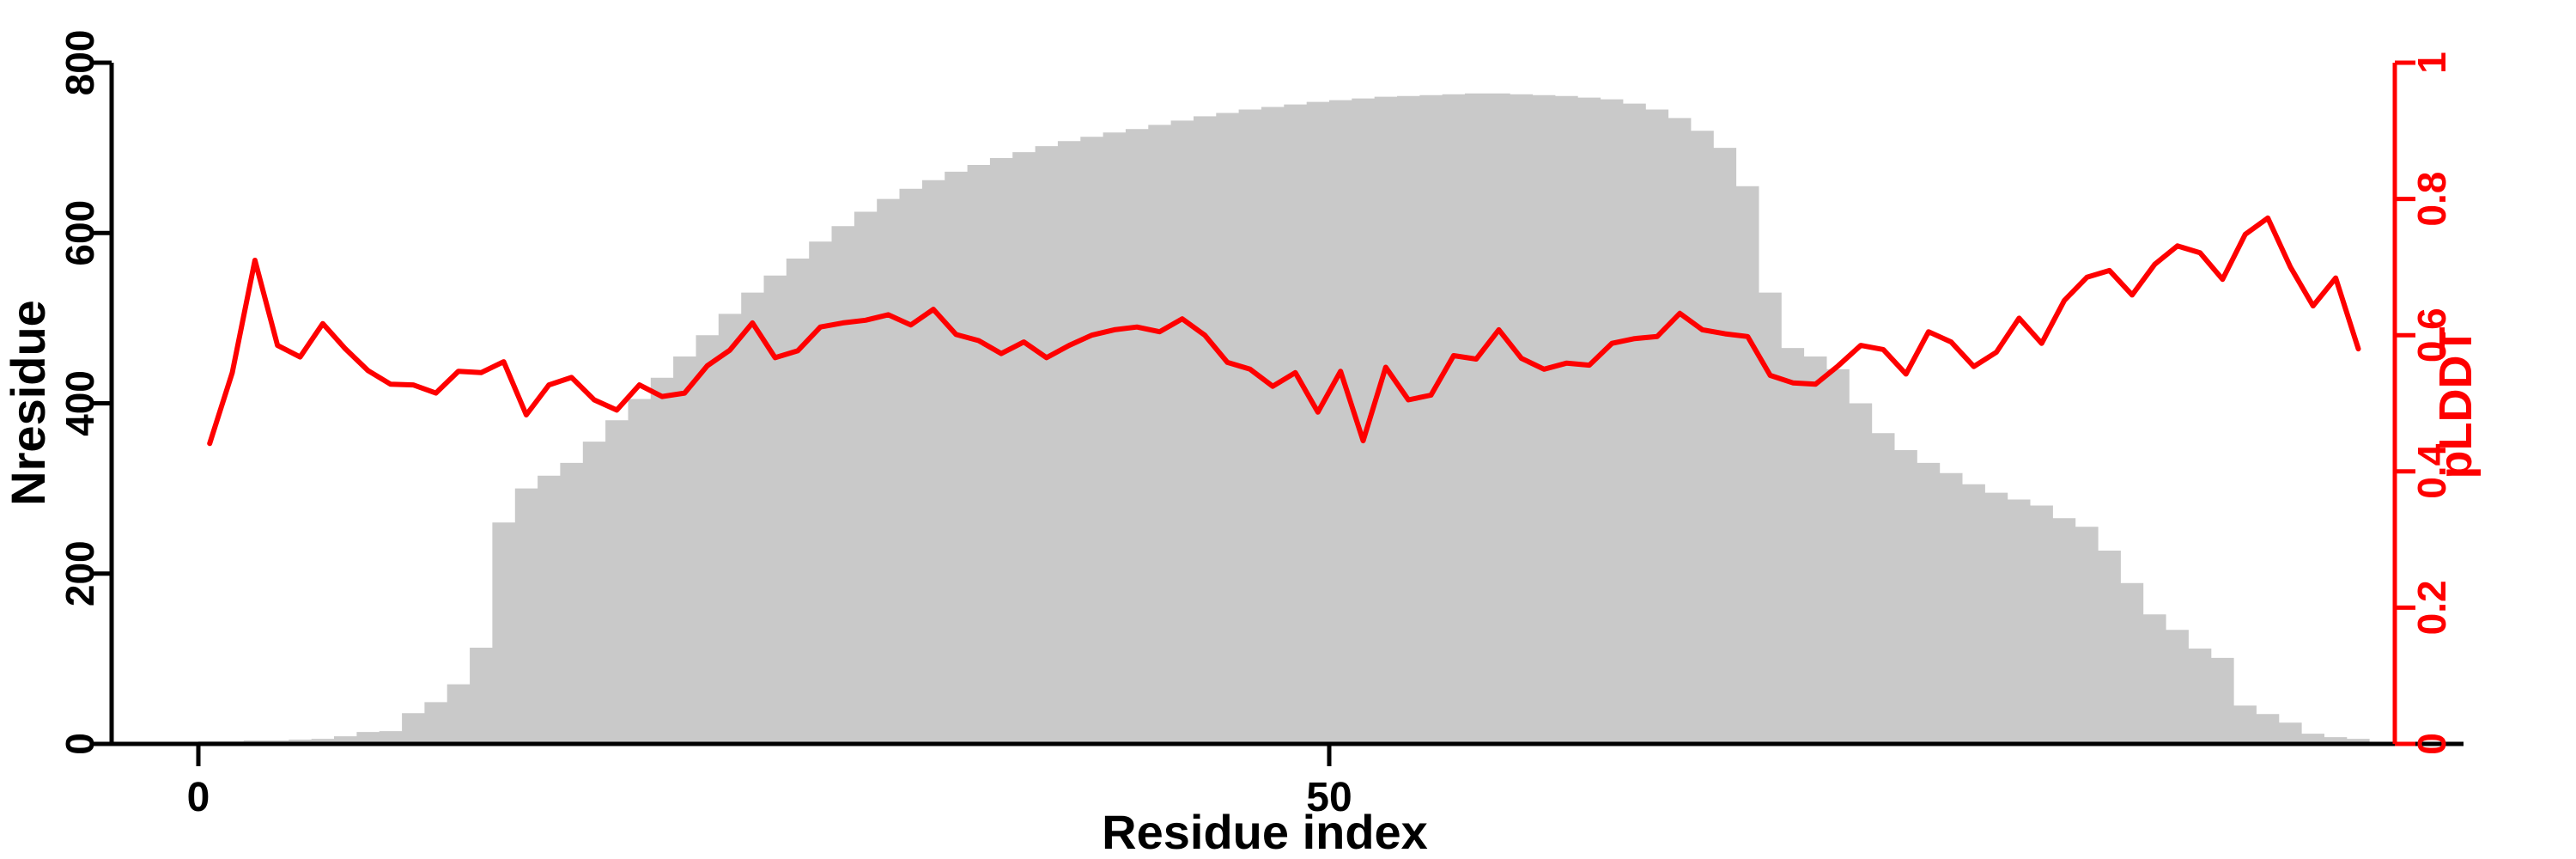 The width and height of the screenshot is (2576, 859). Describe the element at coordinates (2431, 608) in the screenshot. I see `y-right-tick-label: 0.2` at that location.